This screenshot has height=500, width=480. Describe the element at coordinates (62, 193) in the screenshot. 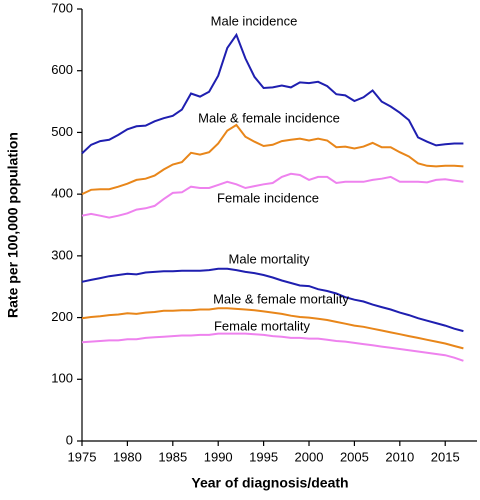

I see `y-tick-label: 400` at that location.